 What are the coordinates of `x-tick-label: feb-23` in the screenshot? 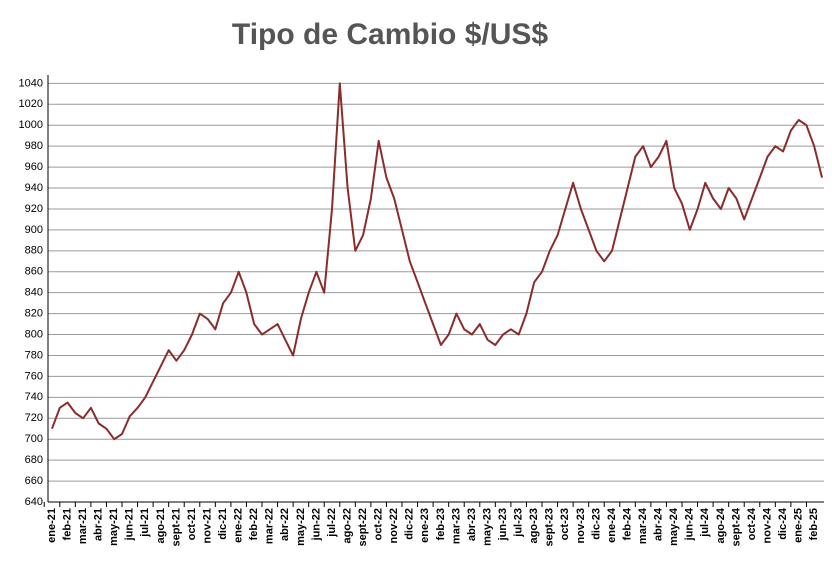 It's located at (441, 524).